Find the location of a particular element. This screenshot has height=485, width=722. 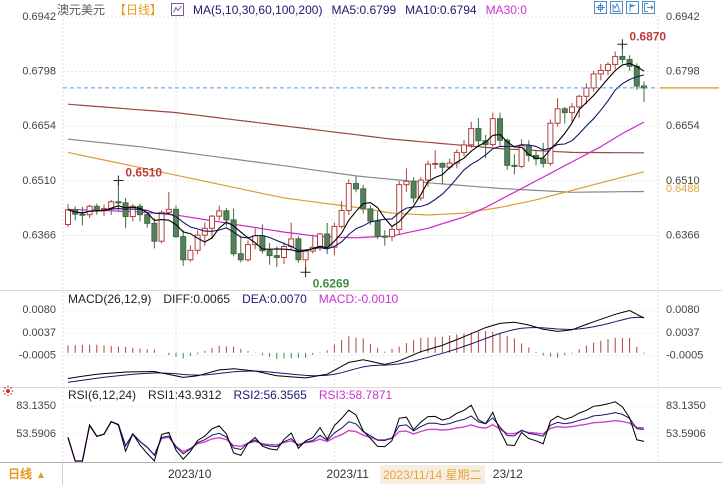

chart-window-icon is located at coordinates (616, 7).